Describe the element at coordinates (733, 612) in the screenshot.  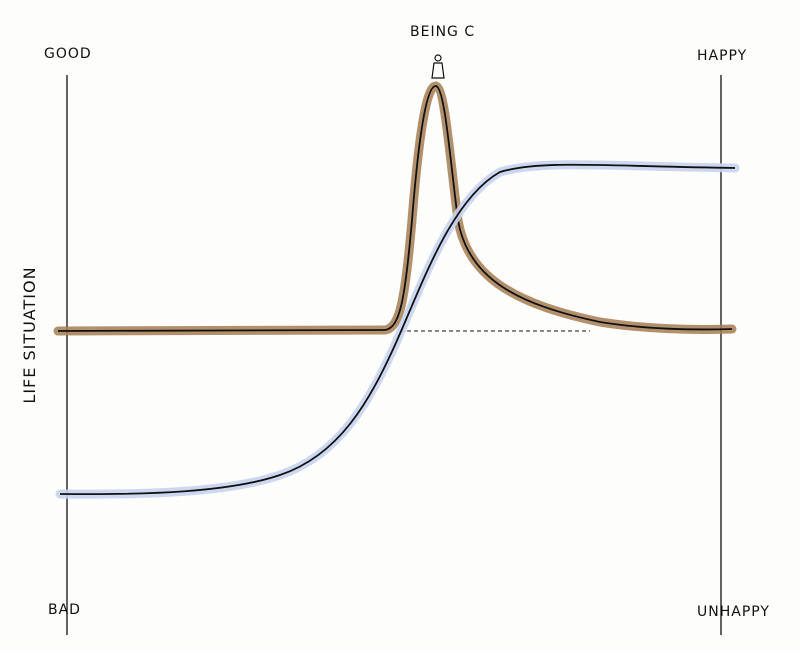
I see `label-unhappy: UNHAPPY` at that location.